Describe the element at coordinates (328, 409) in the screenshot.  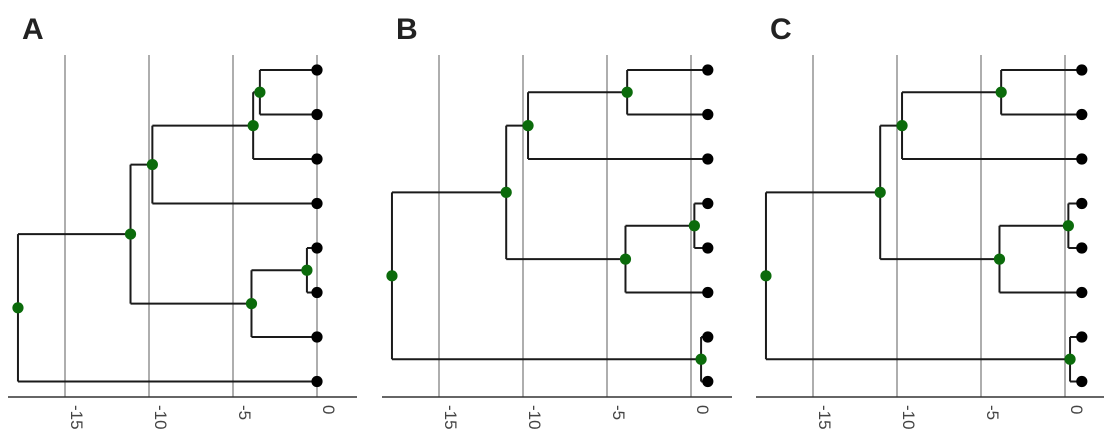
I see `panel-a-tick-label: 0` at that location.